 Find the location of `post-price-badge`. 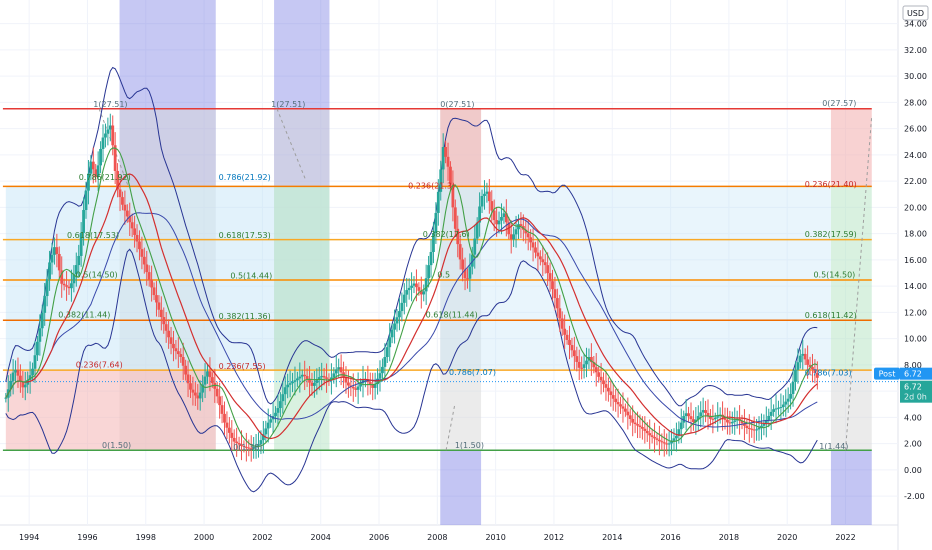

post-price-badge is located at coordinates (916, 373).